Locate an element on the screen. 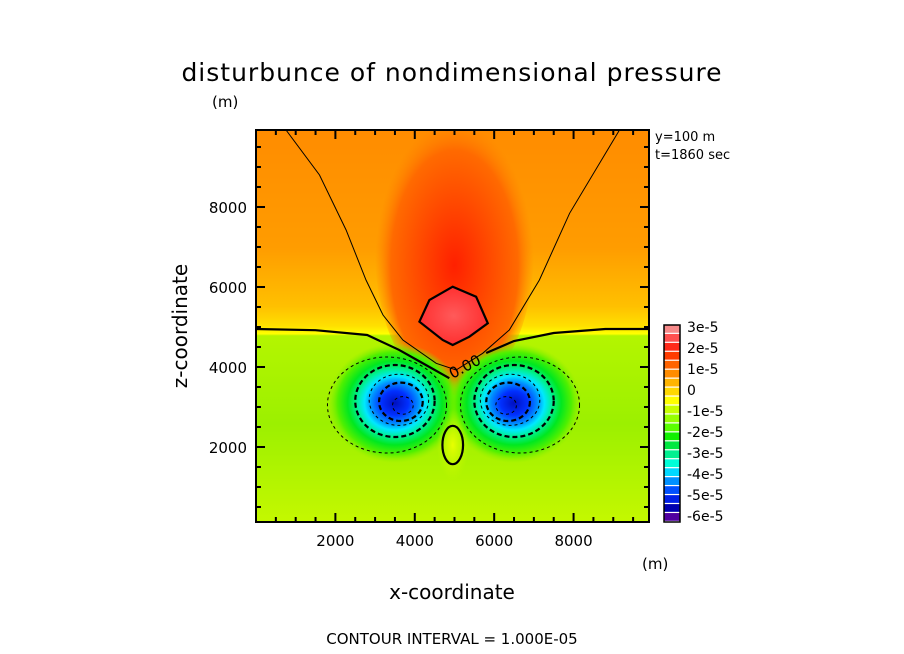  high-pressure-plume is located at coordinates (454, 262).